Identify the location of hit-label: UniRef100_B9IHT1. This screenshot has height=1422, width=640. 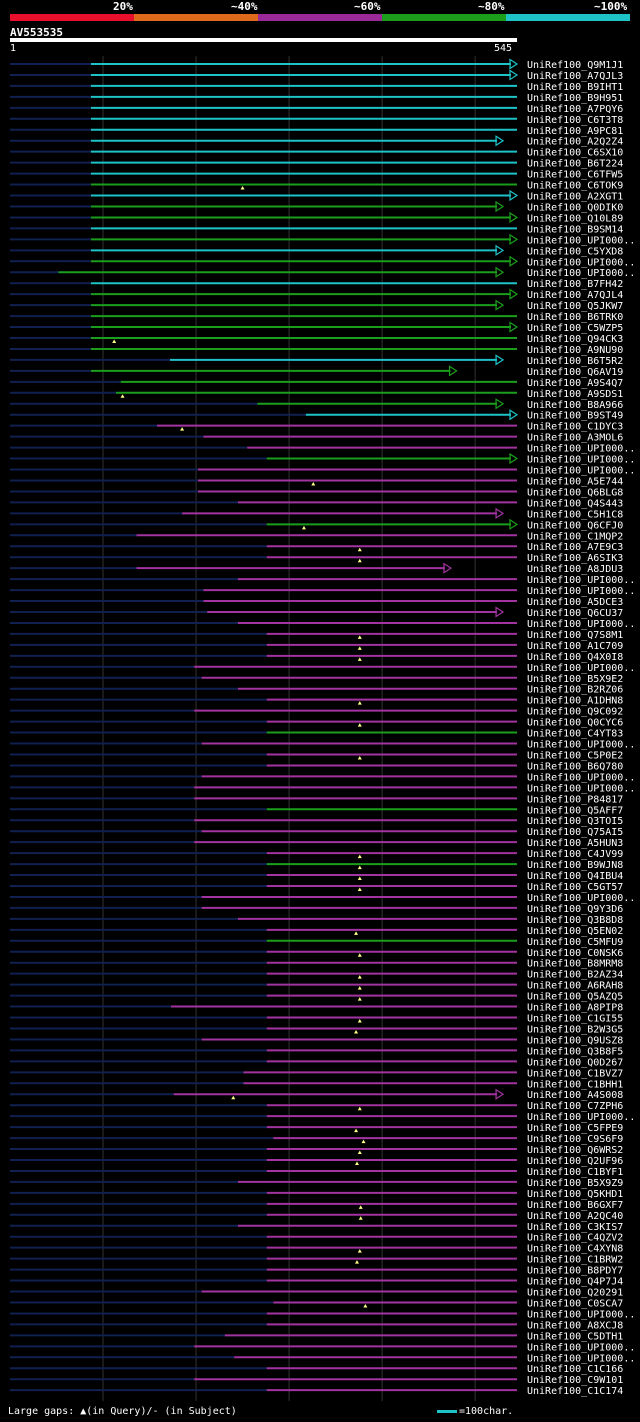
(575, 87).